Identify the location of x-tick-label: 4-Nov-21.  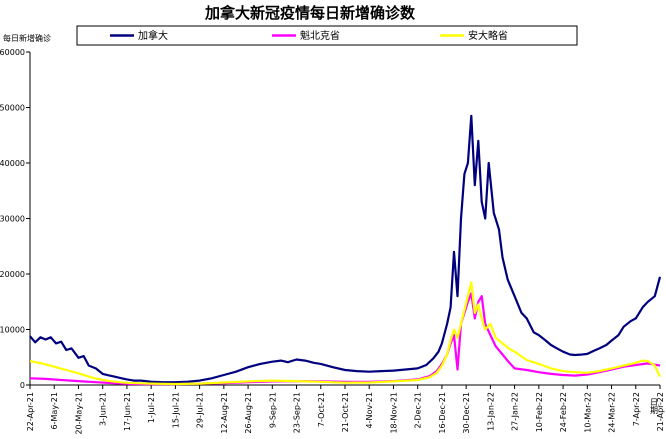
(369, 410).